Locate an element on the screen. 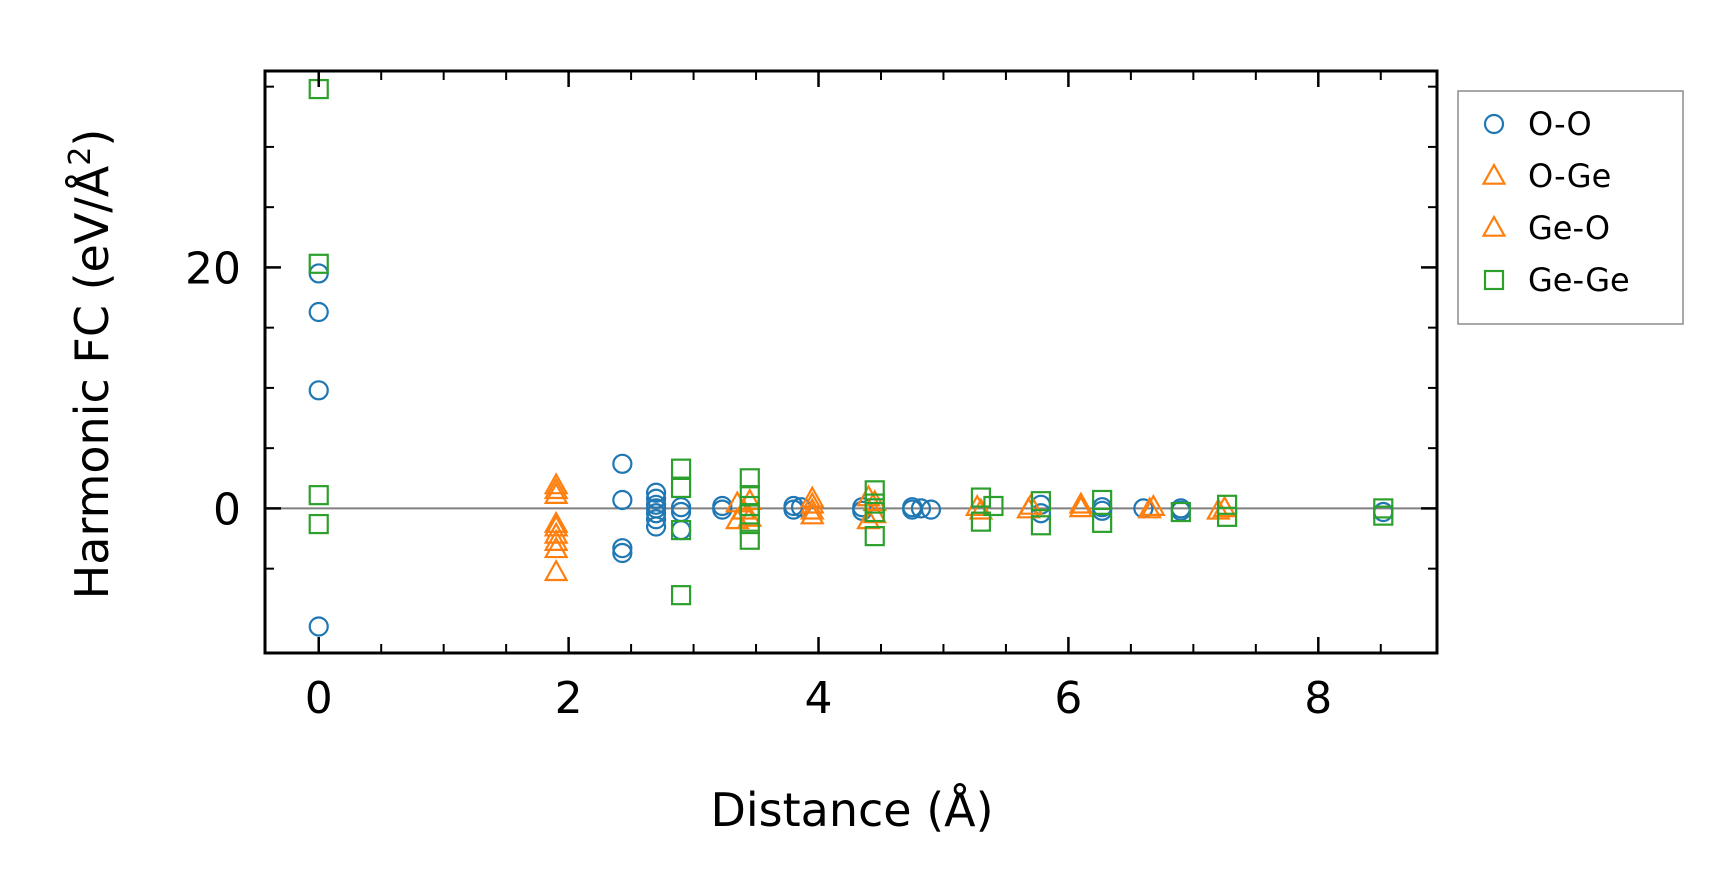 The height and width of the screenshot is (893, 1730). legend-label: Ge-O is located at coordinates (1569, 228).